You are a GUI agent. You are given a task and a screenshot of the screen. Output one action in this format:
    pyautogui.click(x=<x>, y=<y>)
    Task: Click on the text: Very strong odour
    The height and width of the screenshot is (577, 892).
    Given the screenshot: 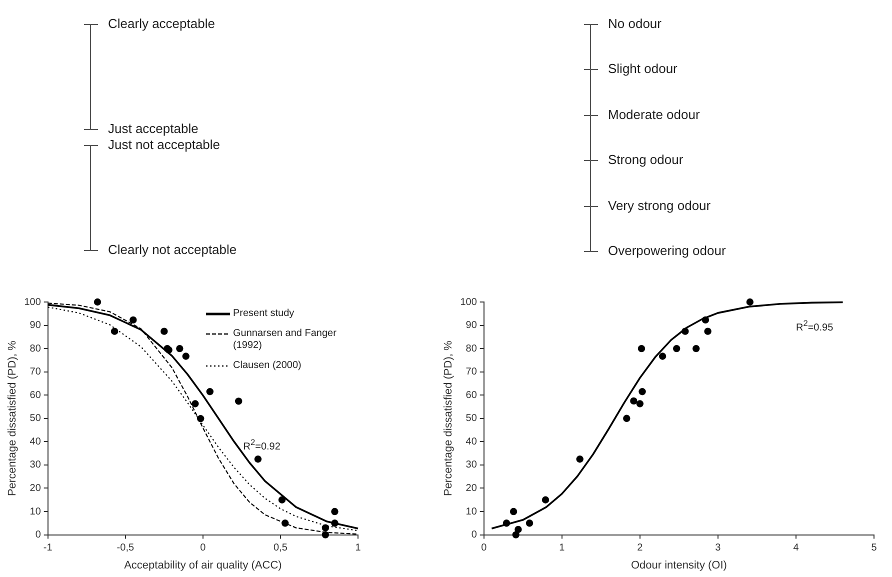 What is the action you would take?
    pyautogui.click(x=659, y=206)
    